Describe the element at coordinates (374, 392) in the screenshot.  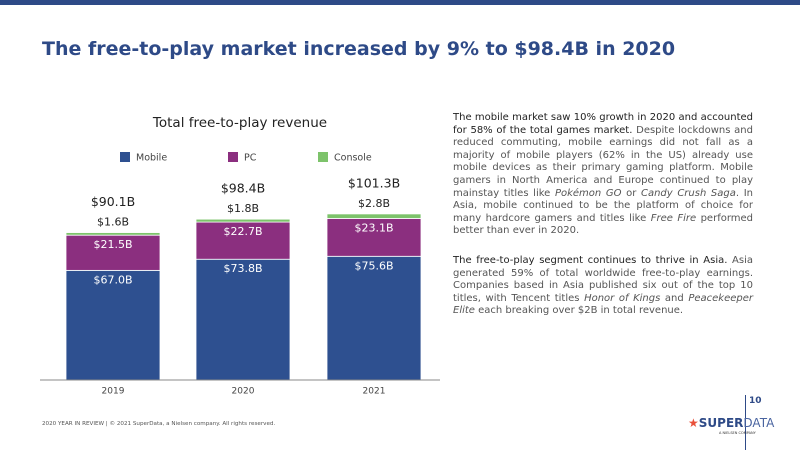
I see `x-tick-label: 2021` at that location.